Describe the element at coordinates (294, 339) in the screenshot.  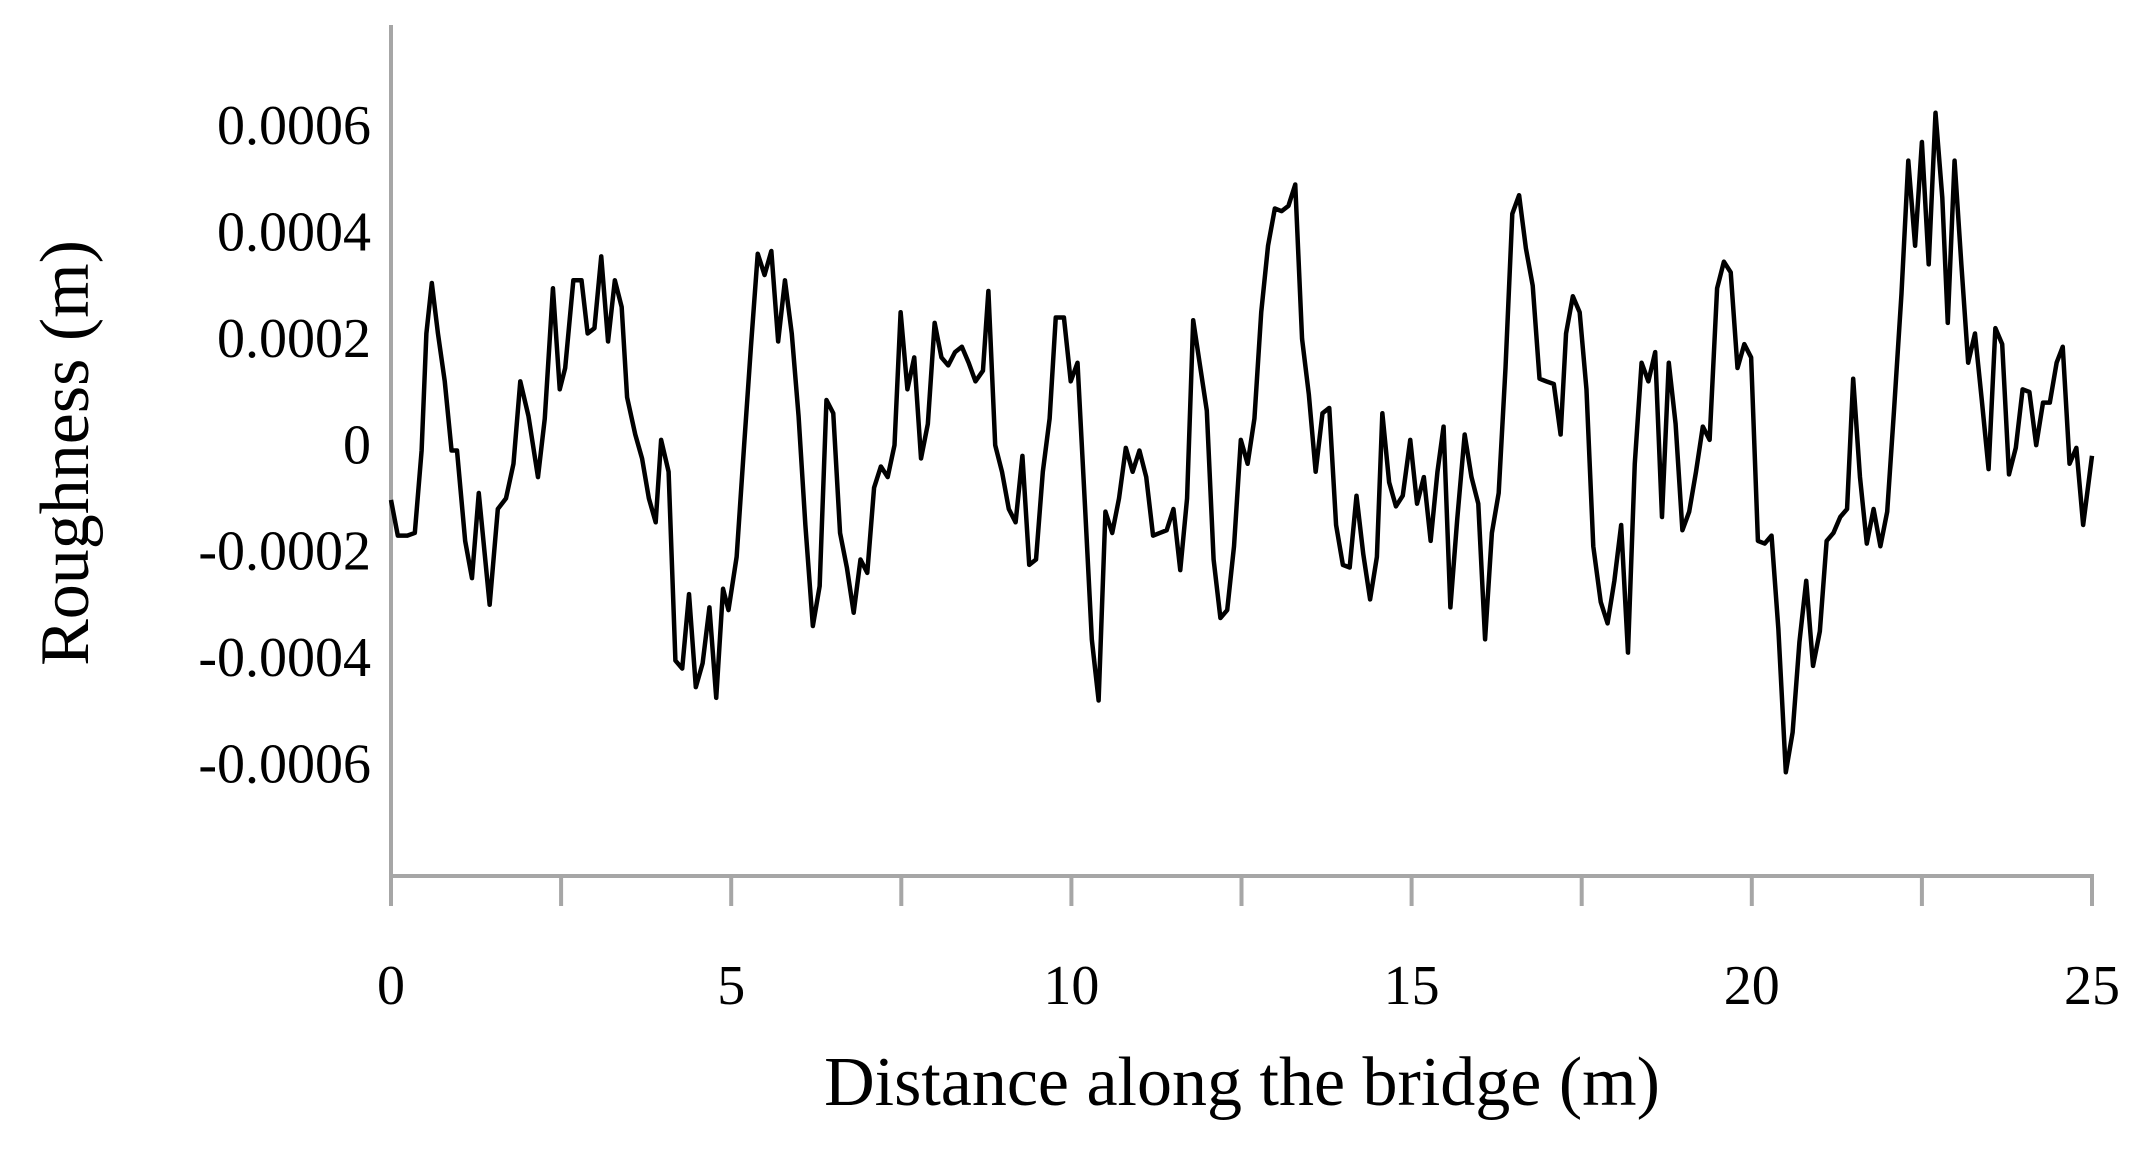
I see `y-tick-label: 0.0002` at that location.